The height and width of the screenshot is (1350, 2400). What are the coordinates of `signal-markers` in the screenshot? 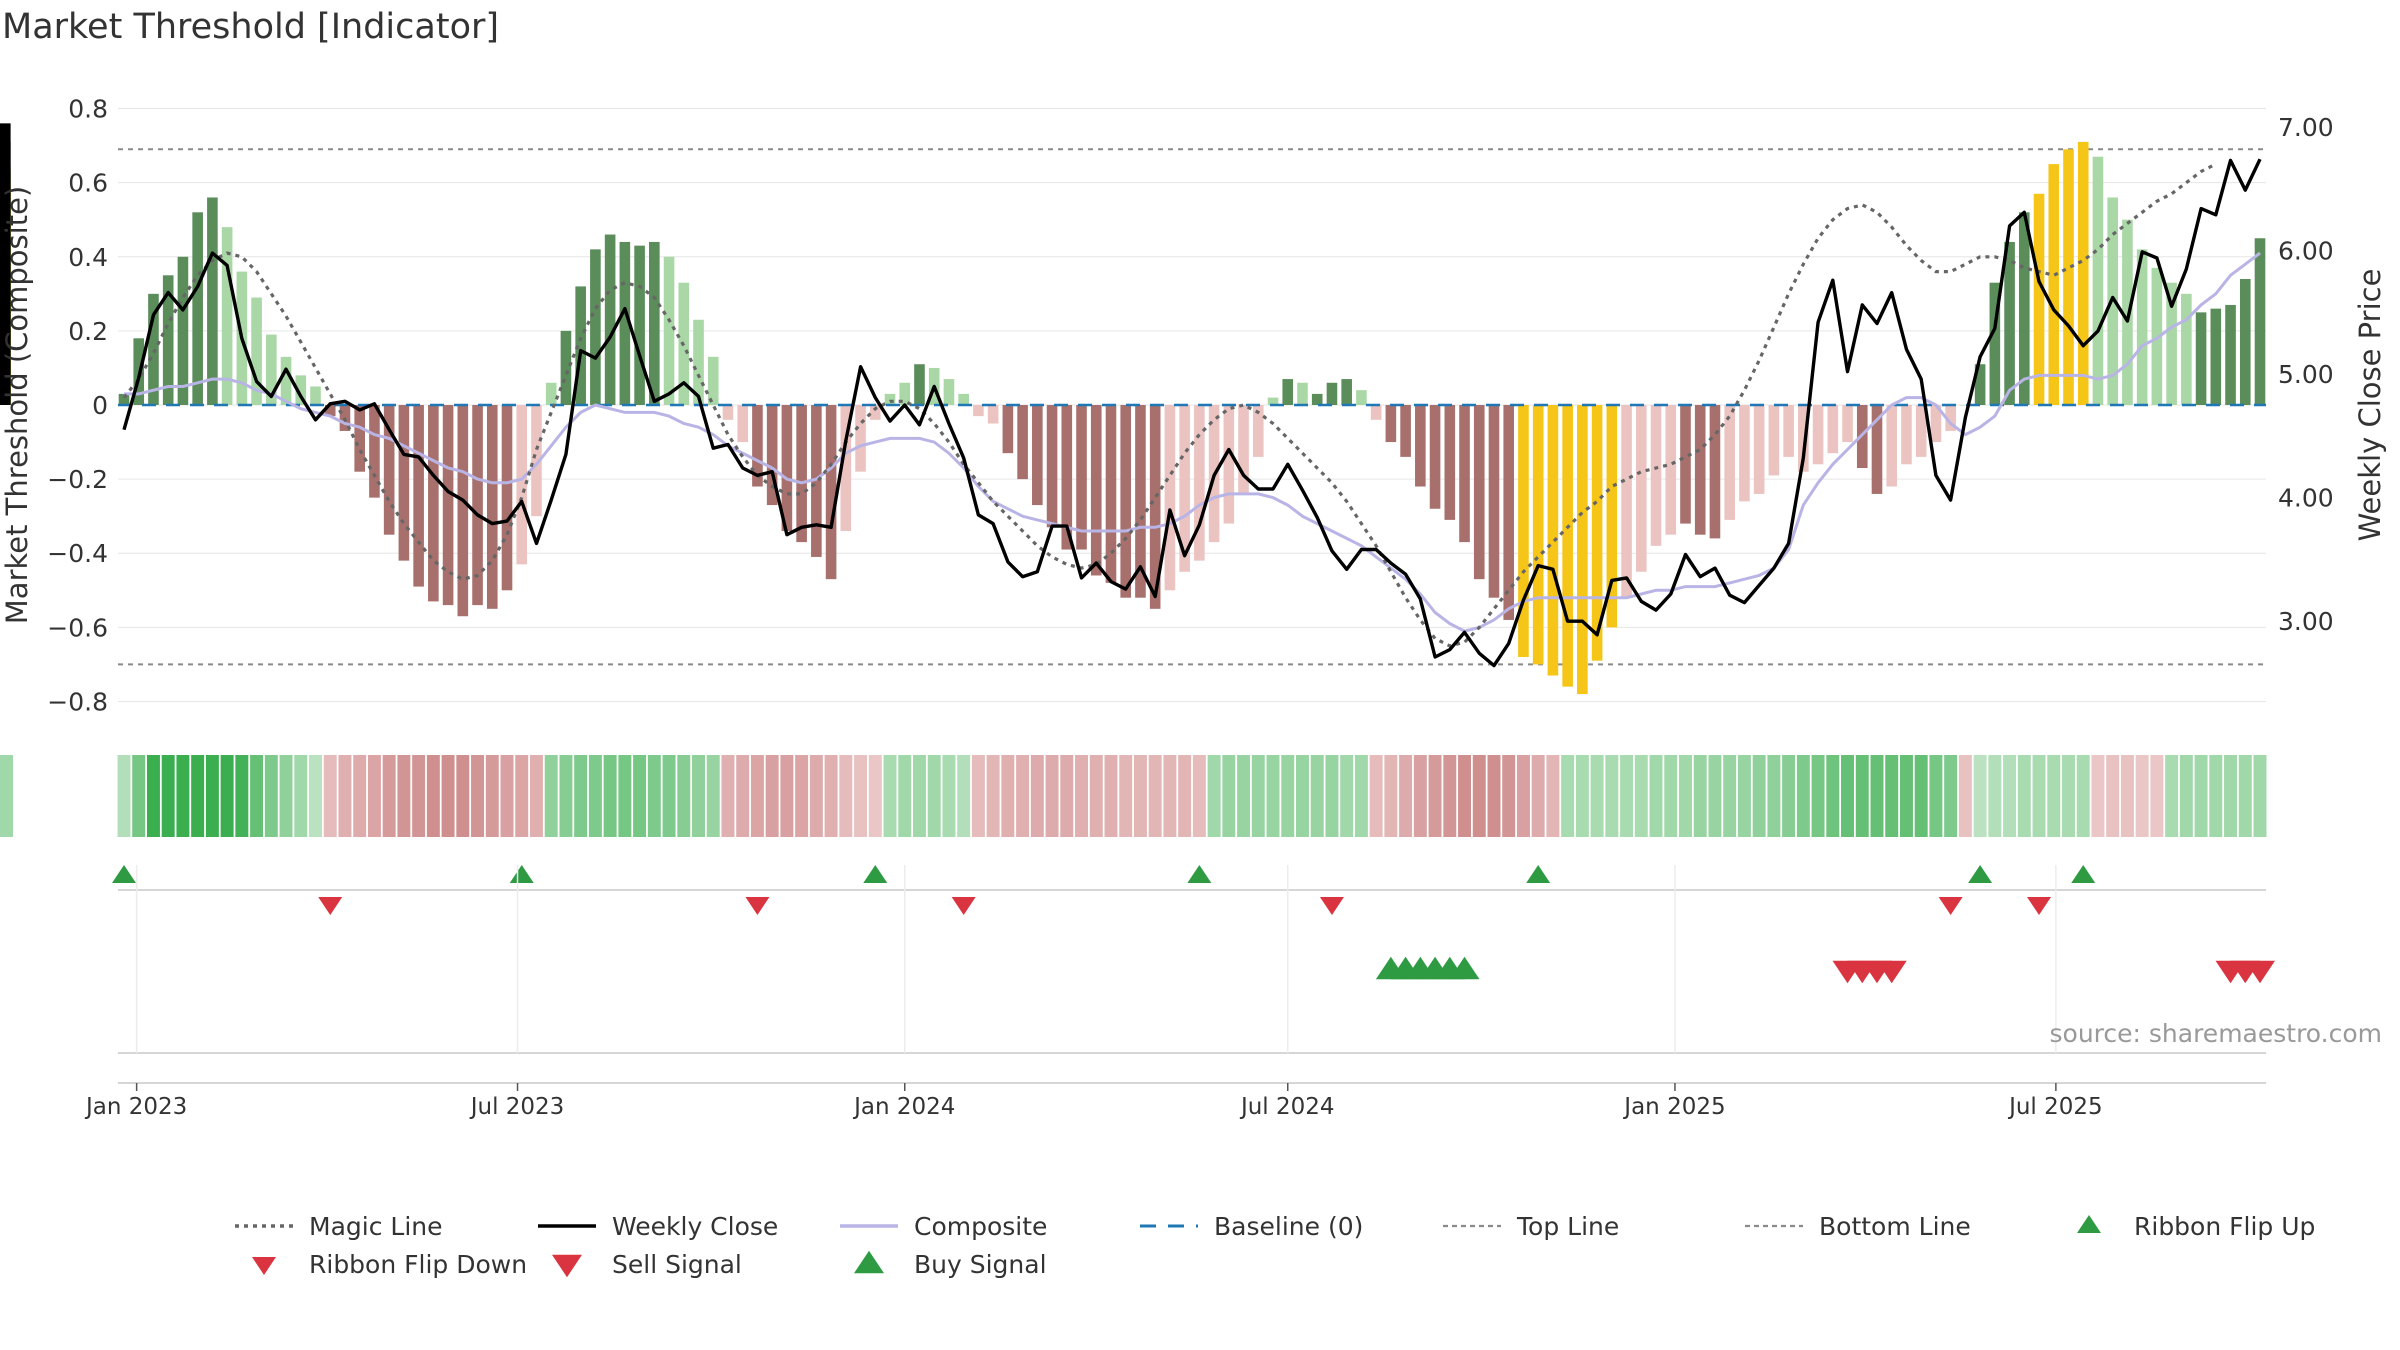 It's located at (1196, 986).